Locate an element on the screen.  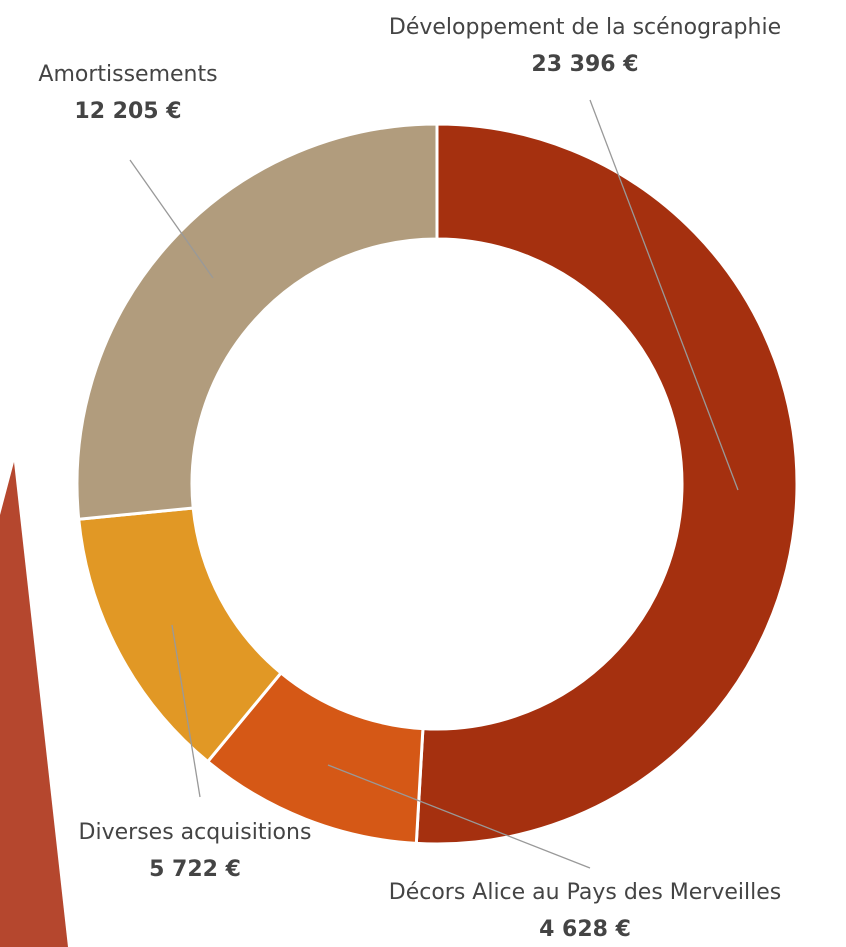
slice-label: Décors Alice au Pays des Merveilles is located at coordinates (585, 892).